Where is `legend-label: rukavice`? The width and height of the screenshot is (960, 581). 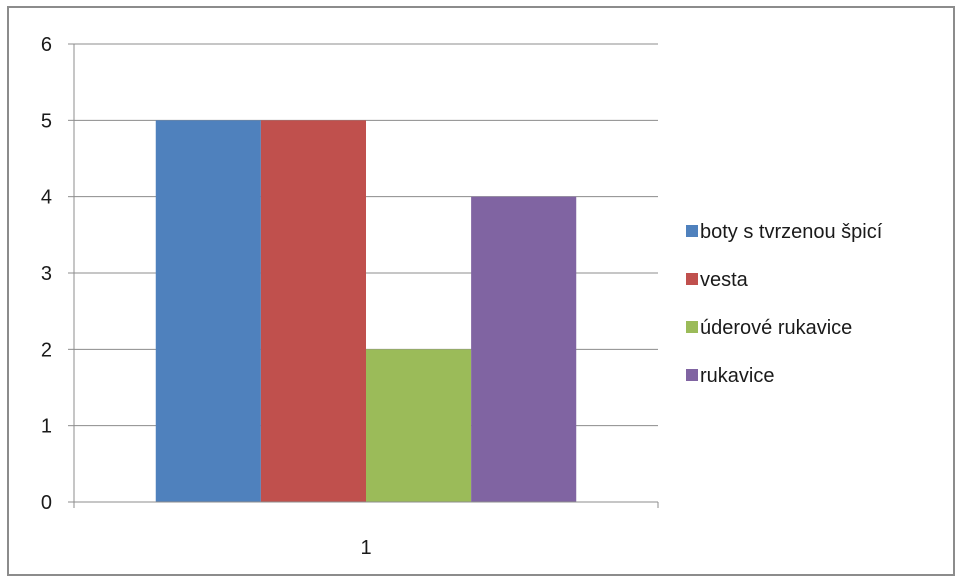
legend-label: rukavice is located at coordinates (737, 376).